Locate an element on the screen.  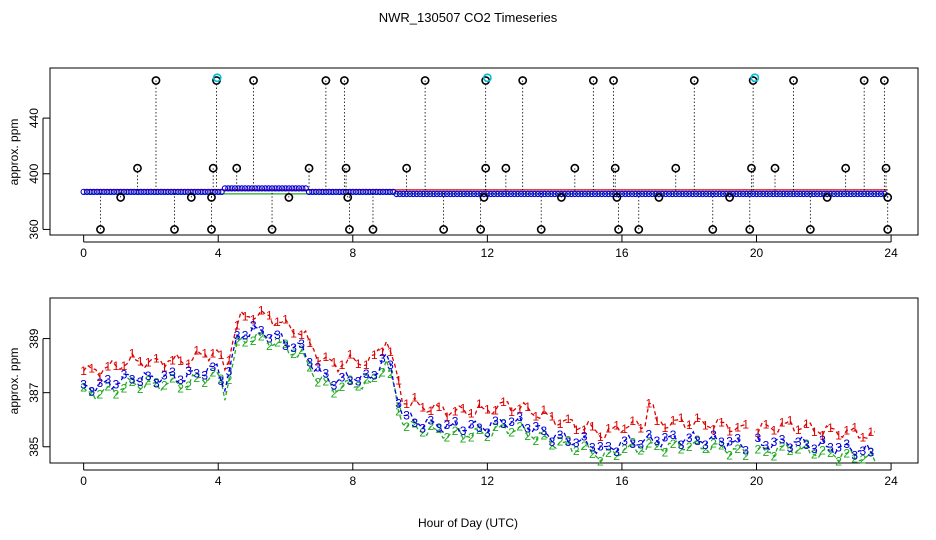
top-y-tick-label: 400 is located at coordinates (34, 173).